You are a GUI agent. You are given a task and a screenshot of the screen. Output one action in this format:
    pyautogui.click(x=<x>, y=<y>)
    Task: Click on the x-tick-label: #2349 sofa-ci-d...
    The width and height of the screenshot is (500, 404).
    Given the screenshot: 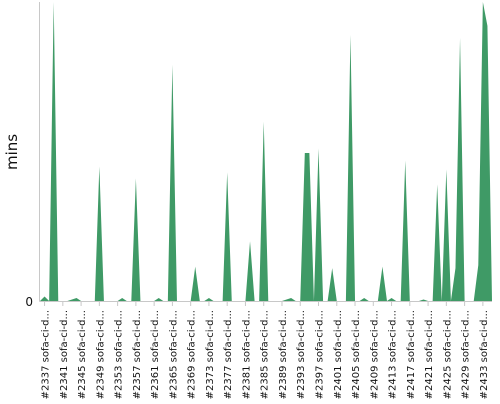 What is the action you would take?
    pyautogui.click(x=100, y=354)
    